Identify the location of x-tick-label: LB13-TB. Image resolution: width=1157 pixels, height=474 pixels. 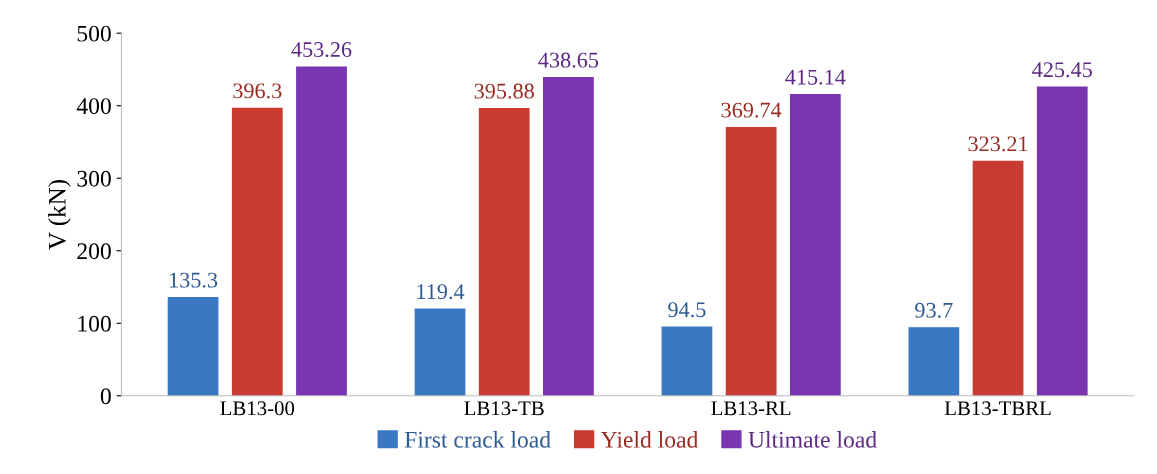
(504, 408).